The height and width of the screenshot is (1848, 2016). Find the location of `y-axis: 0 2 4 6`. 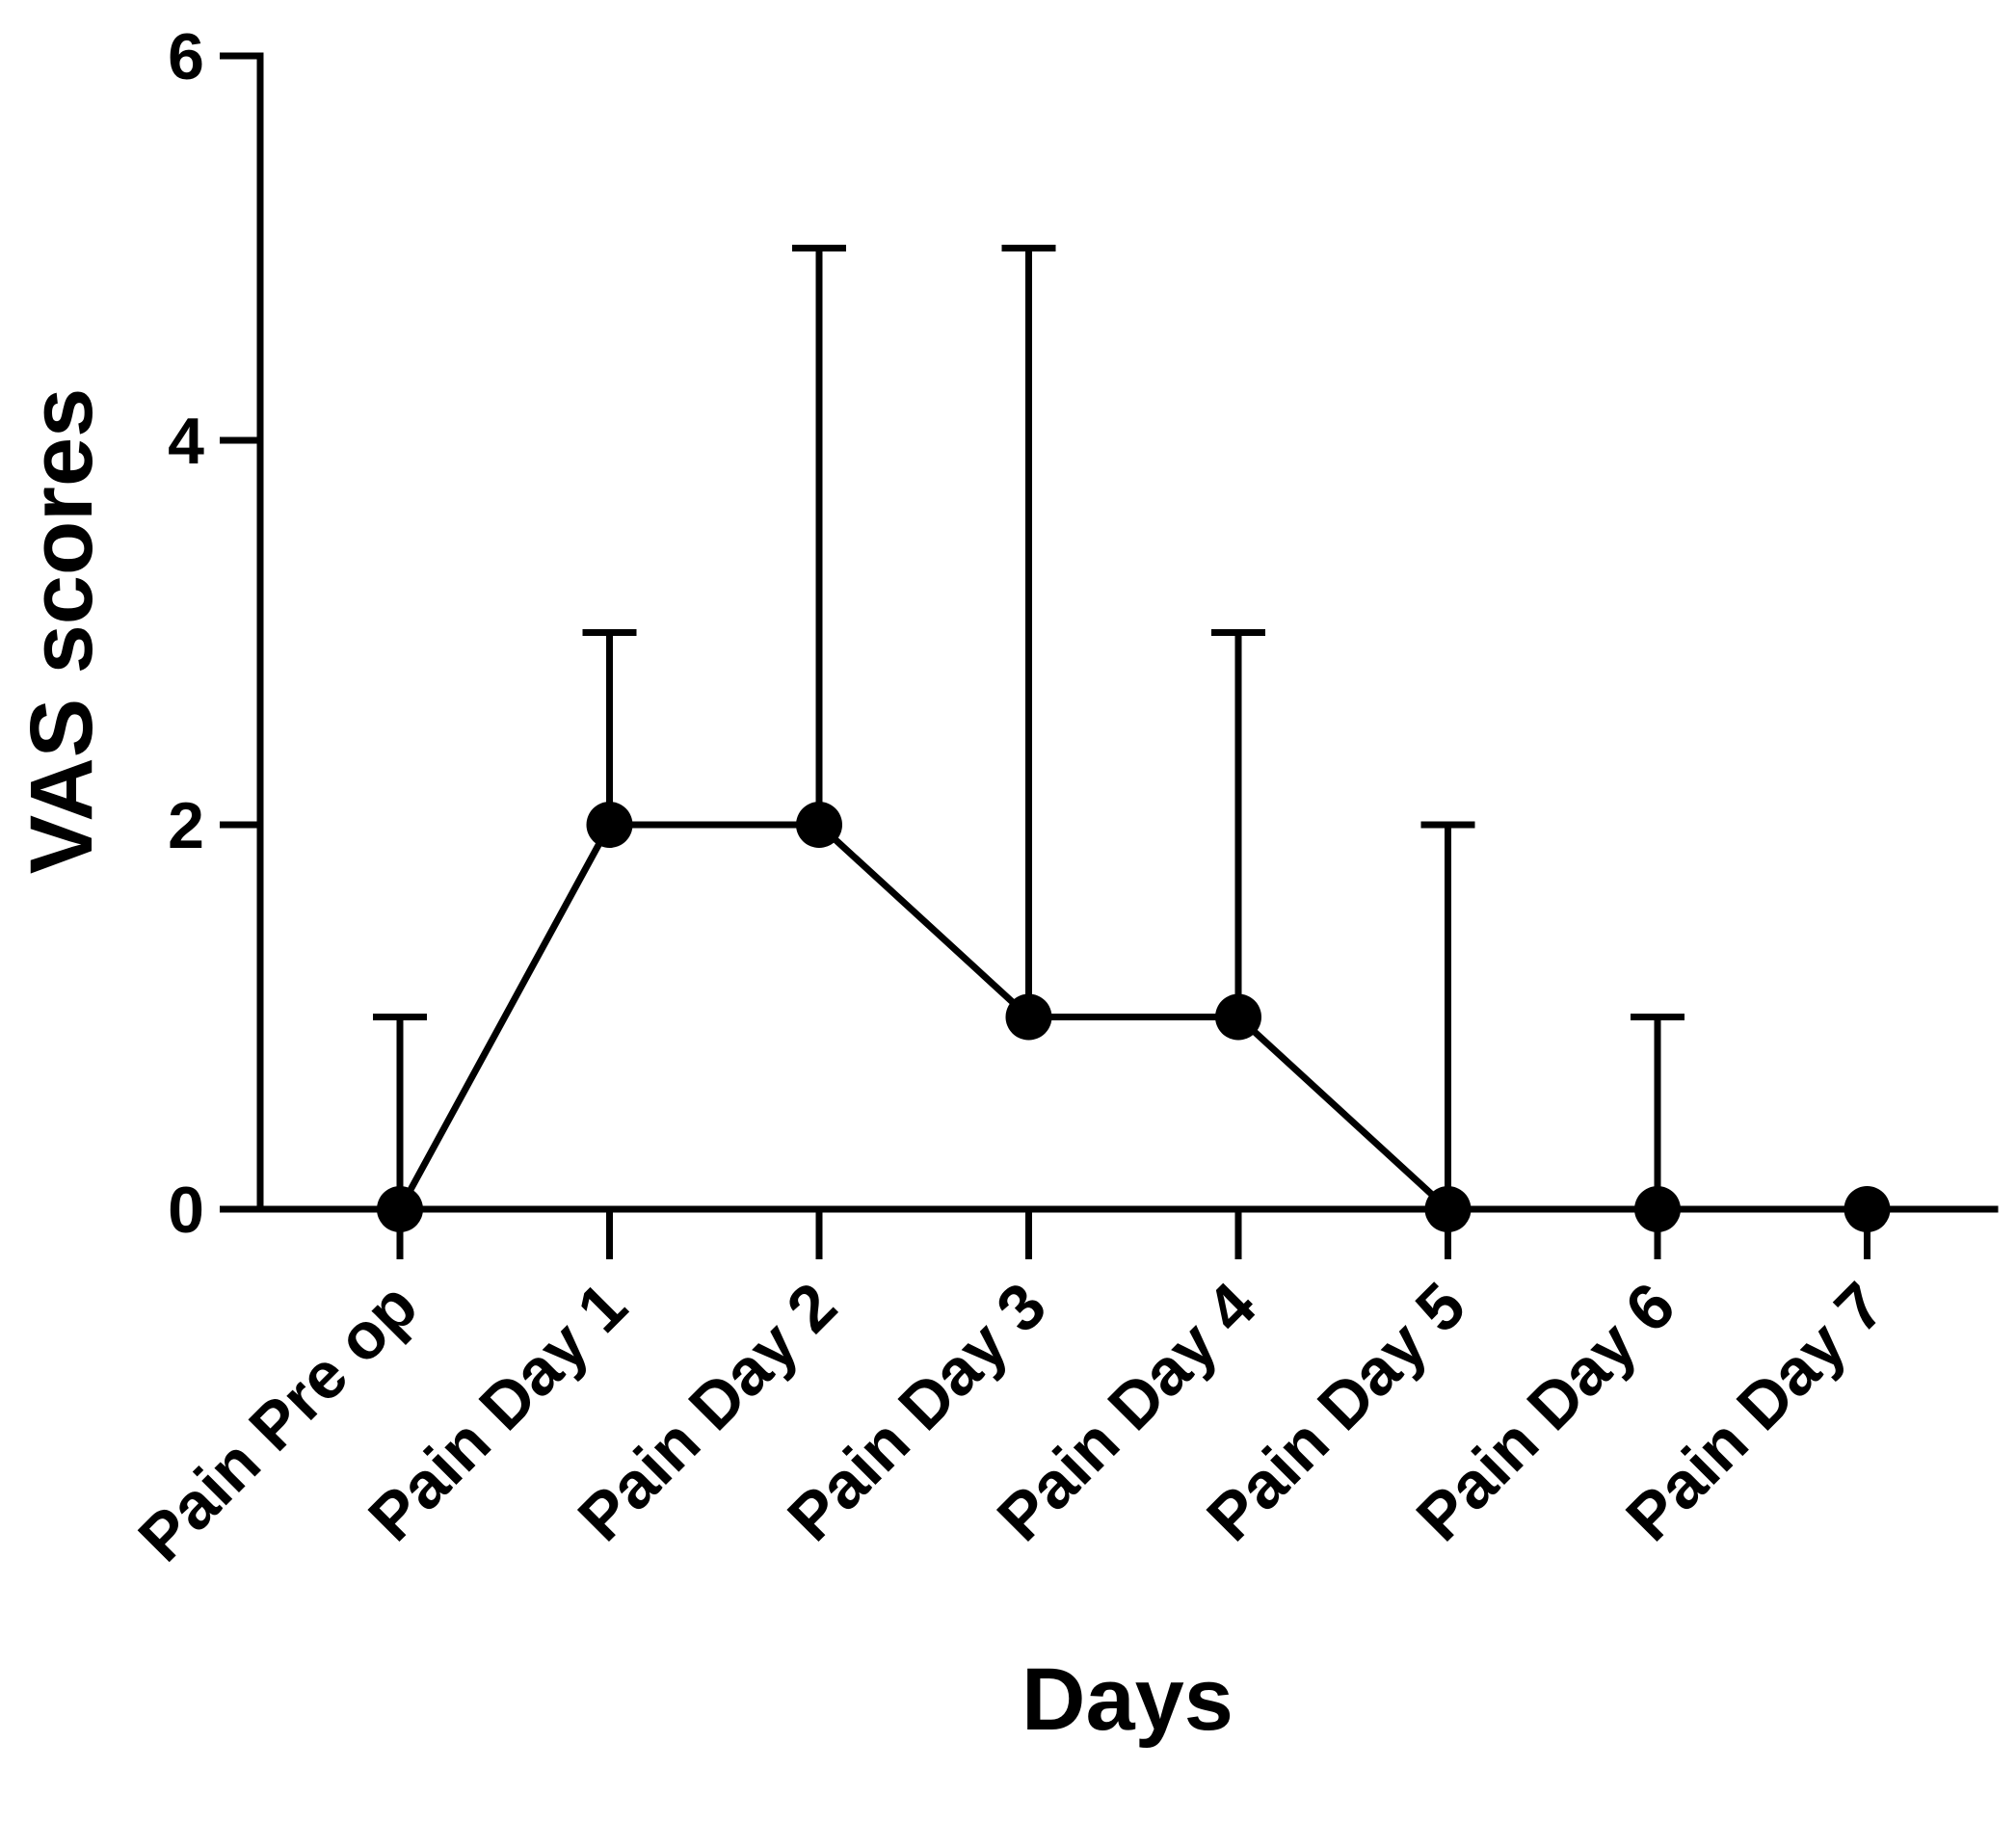

y-axis: 0 2 4 6 is located at coordinates (216, 633).